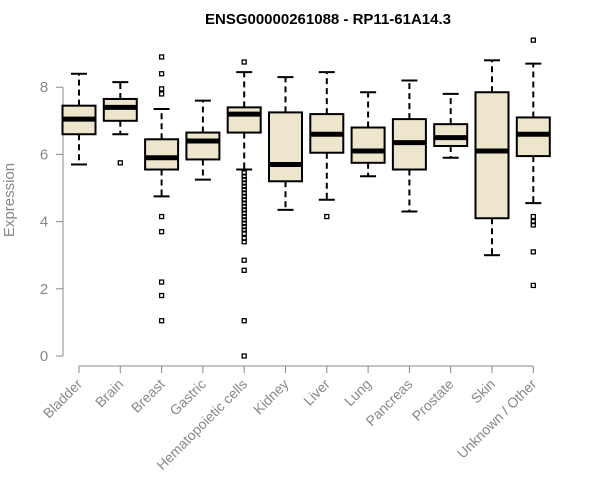  What do you see at coordinates (409, 146) in the screenshot?
I see `box-pancreas` at bounding box center [409, 146].